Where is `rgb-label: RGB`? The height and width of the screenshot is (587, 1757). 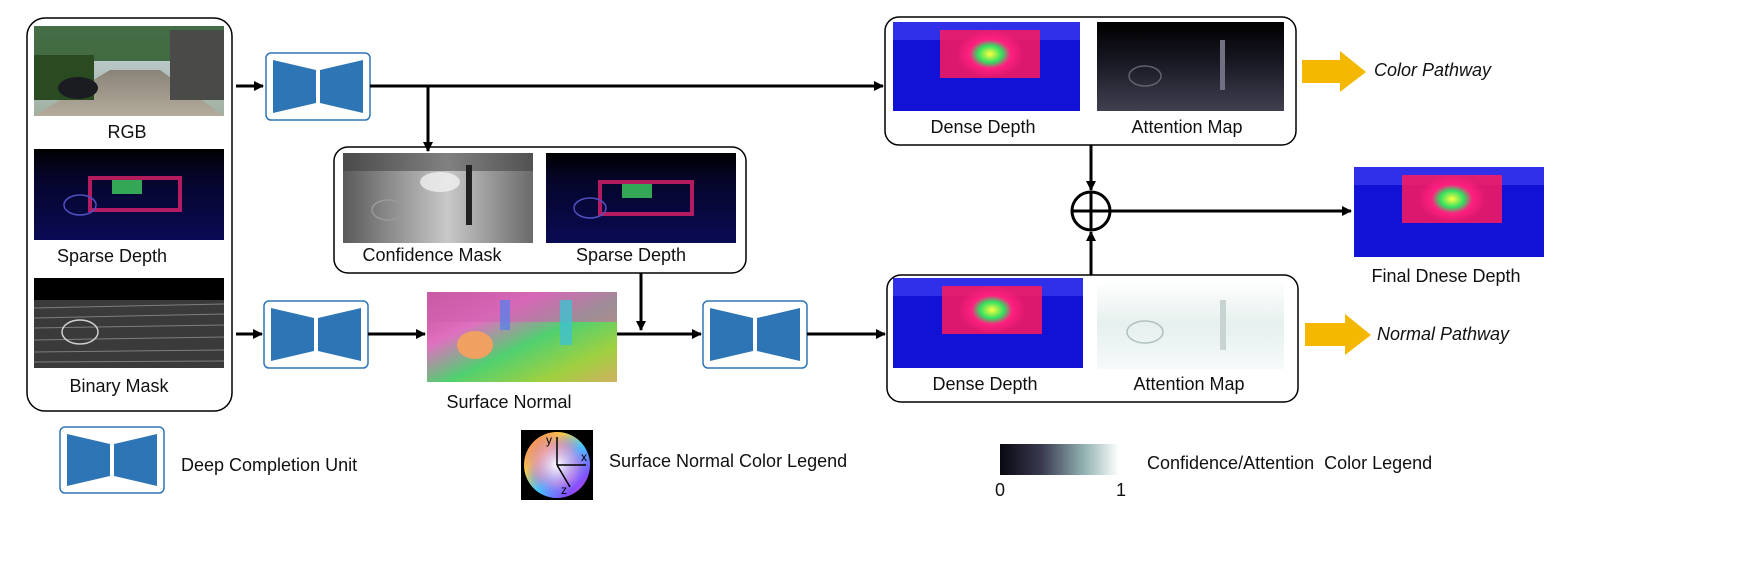
rgb-label: RGB is located at coordinates (126, 132).